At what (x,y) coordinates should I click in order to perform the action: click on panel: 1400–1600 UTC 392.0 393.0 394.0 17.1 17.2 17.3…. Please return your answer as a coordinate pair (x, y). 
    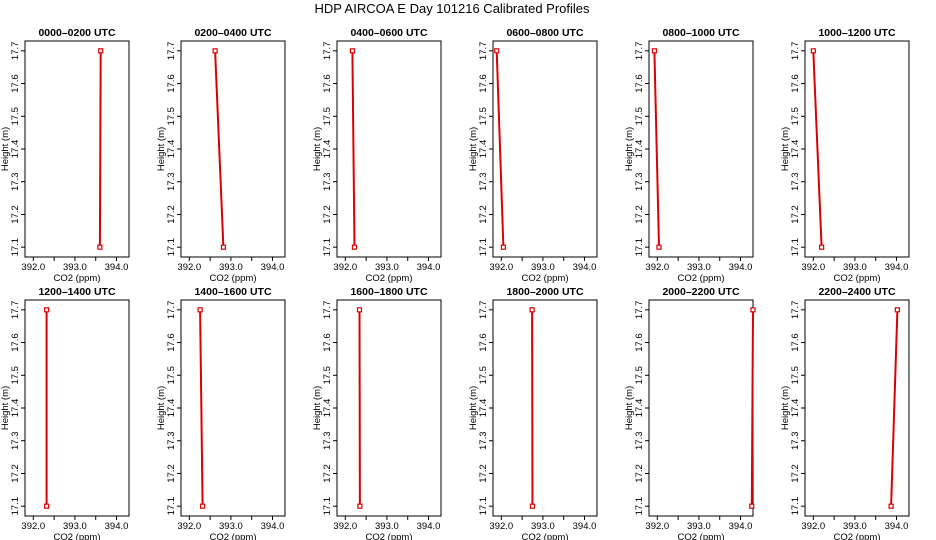
    Looking at the image, I should click on (221, 413).